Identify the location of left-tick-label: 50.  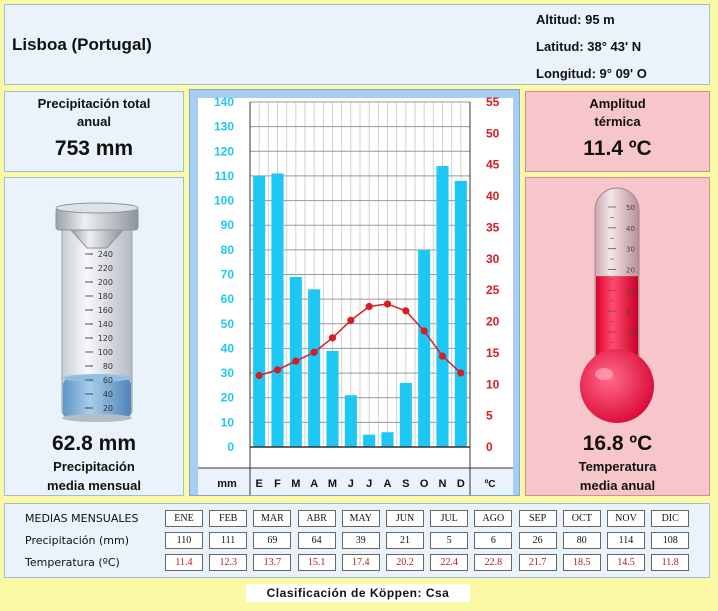
(228, 324).